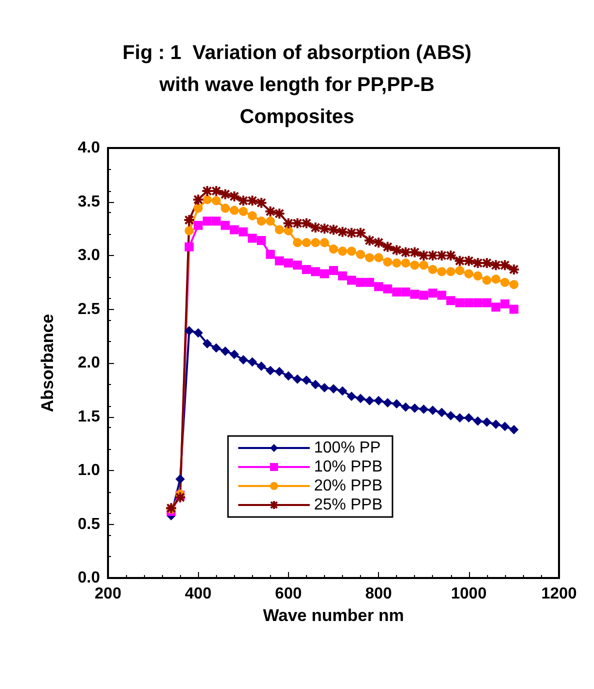 The image size is (594, 689). I want to click on x-tick-label: 200, so click(108, 594).